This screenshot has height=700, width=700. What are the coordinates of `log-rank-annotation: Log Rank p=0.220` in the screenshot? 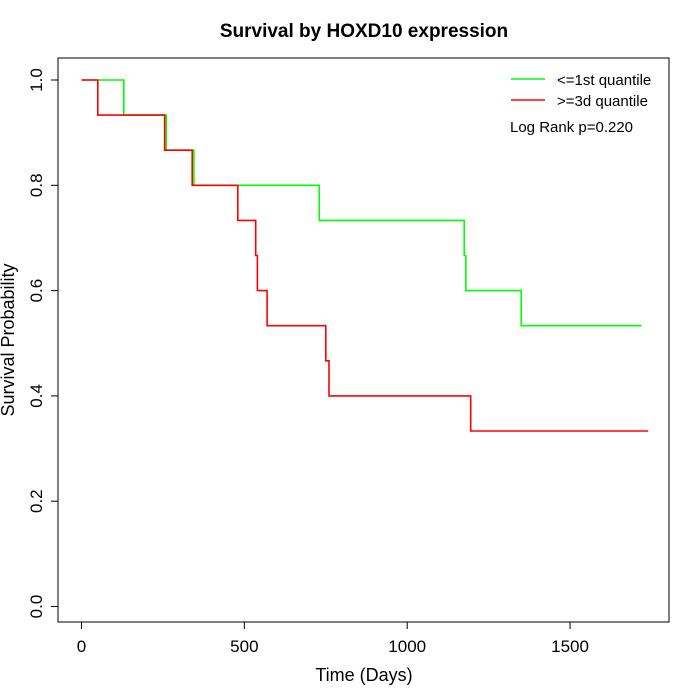 It's located at (571, 127).